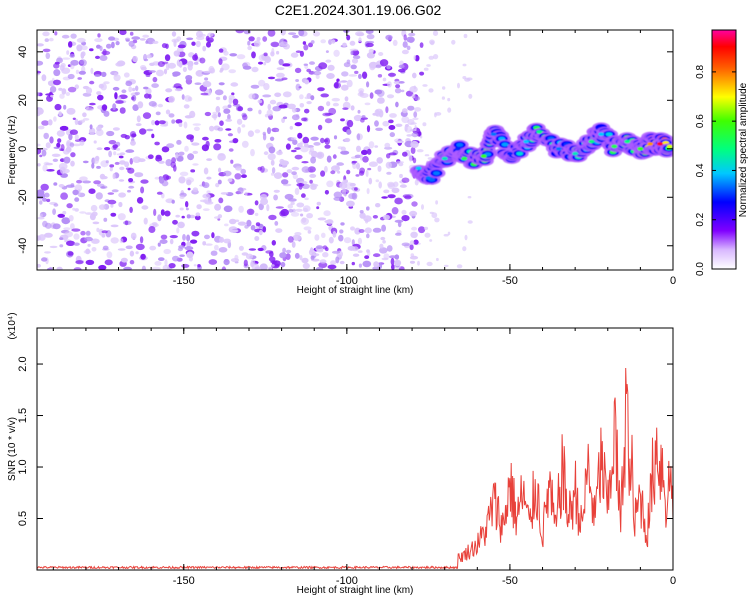 This screenshot has width=750, height=600. I want to click on signal-core, so click(505, 144).